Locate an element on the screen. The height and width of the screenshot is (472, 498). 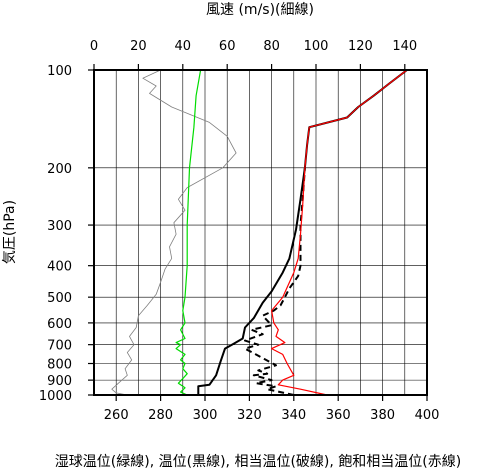
left-axis-title: 気圧(hPa) is located at coordinates (10, 232).